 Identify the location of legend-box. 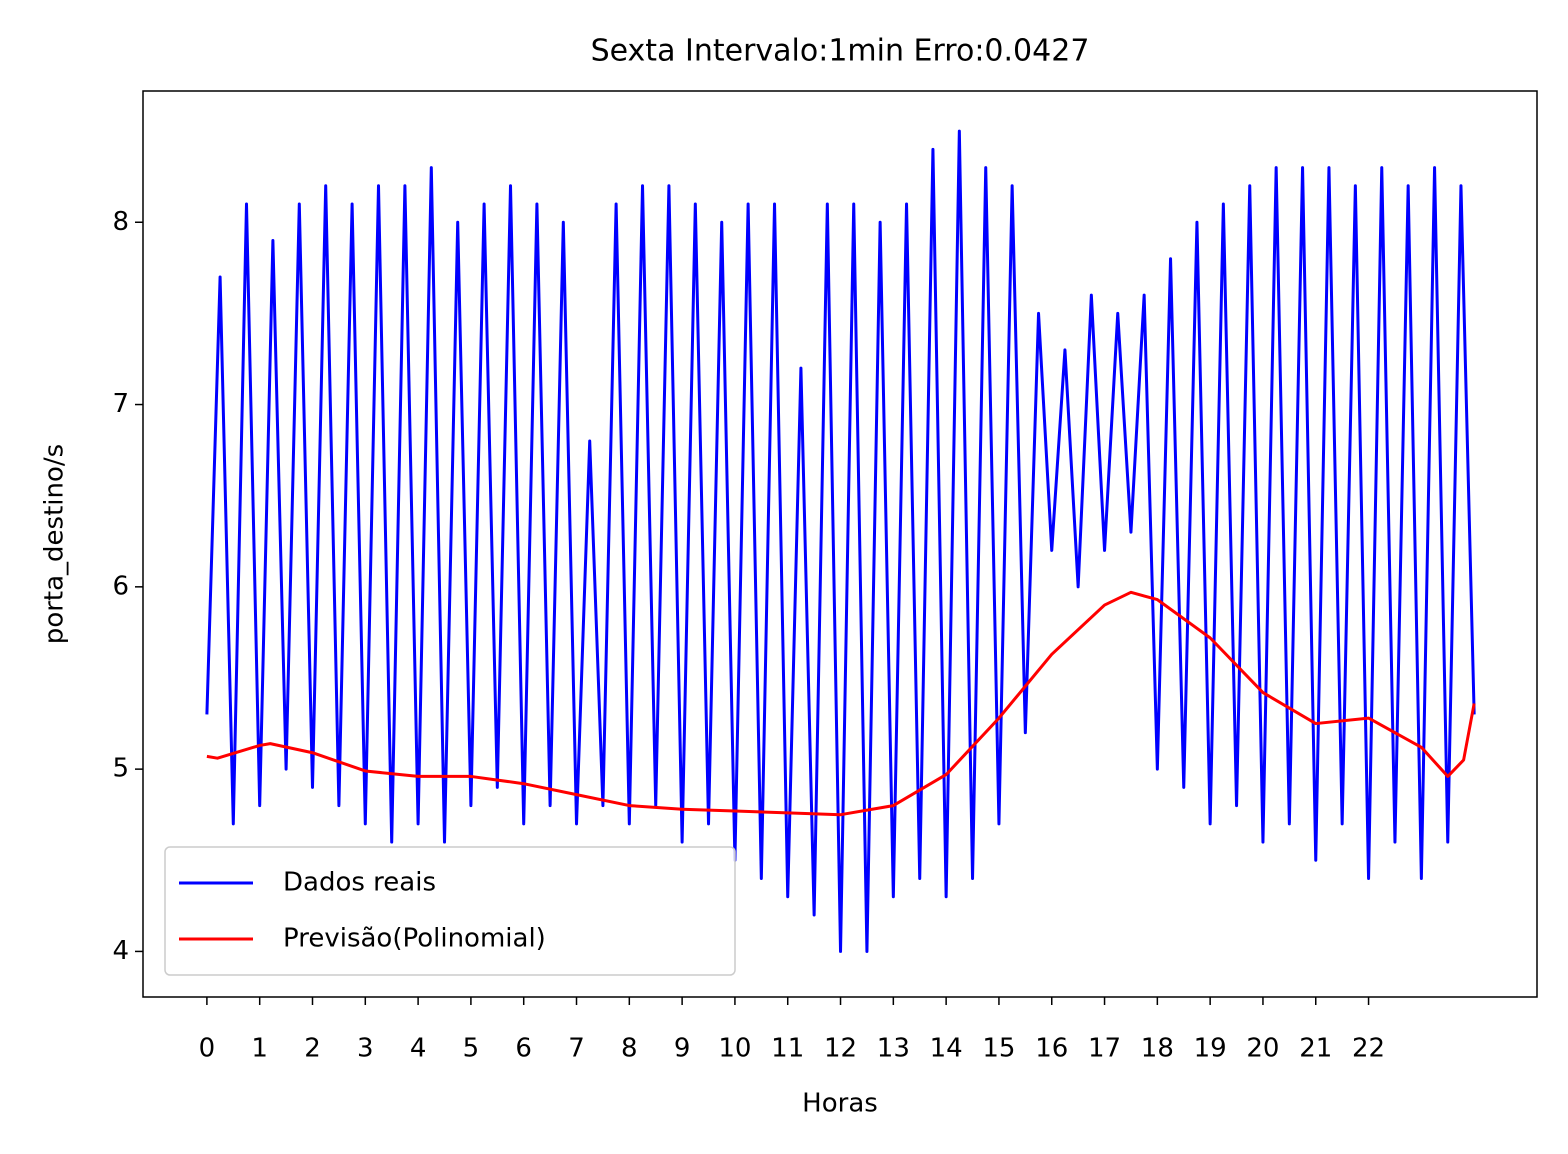
(450, 911).